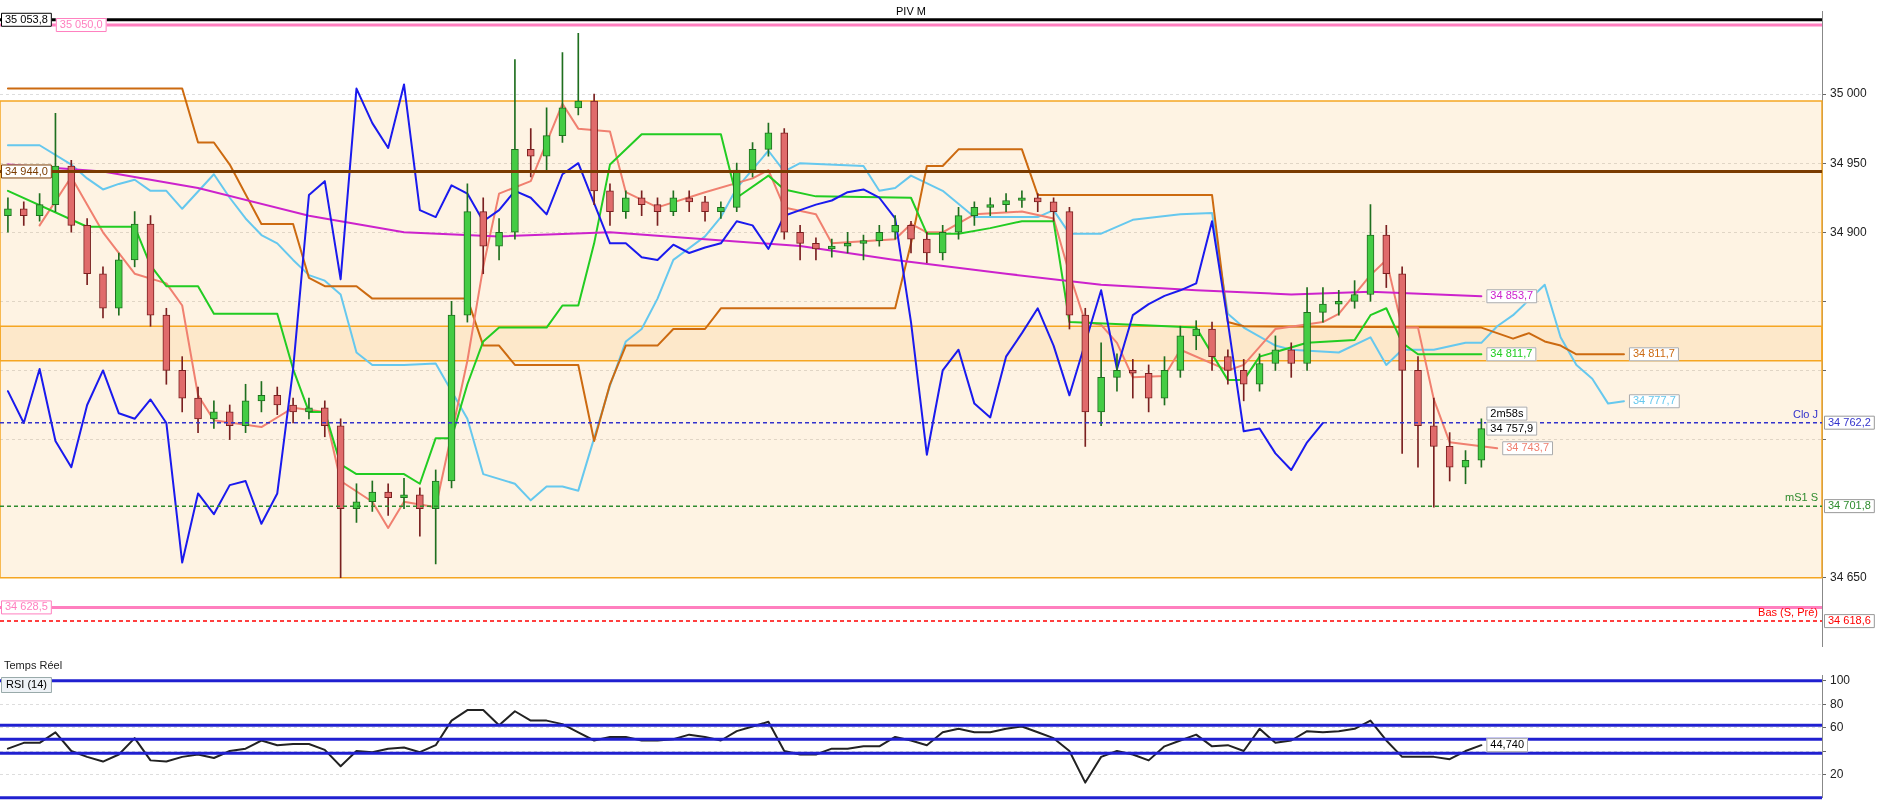 Image resolution: width=1880 pixels, height=809 pixels. What do you see at coordinates (1805, 413) in the screenshot?
I see `annotation: Clo J` at bounding box center [1805, 413].